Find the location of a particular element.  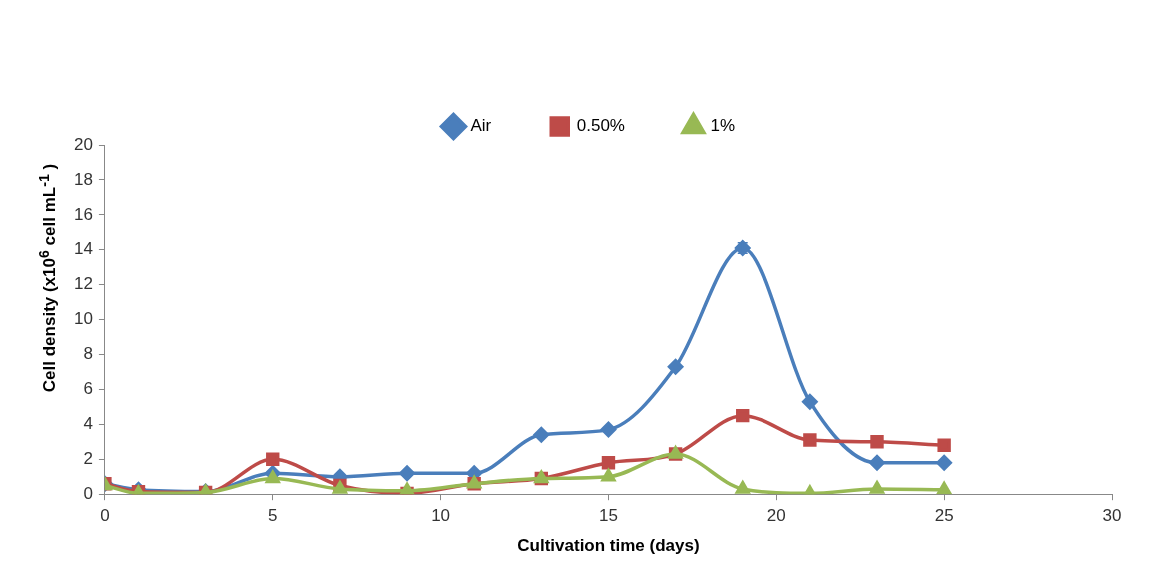

y-tick-label: 4 is located at coordinates (88, 424).